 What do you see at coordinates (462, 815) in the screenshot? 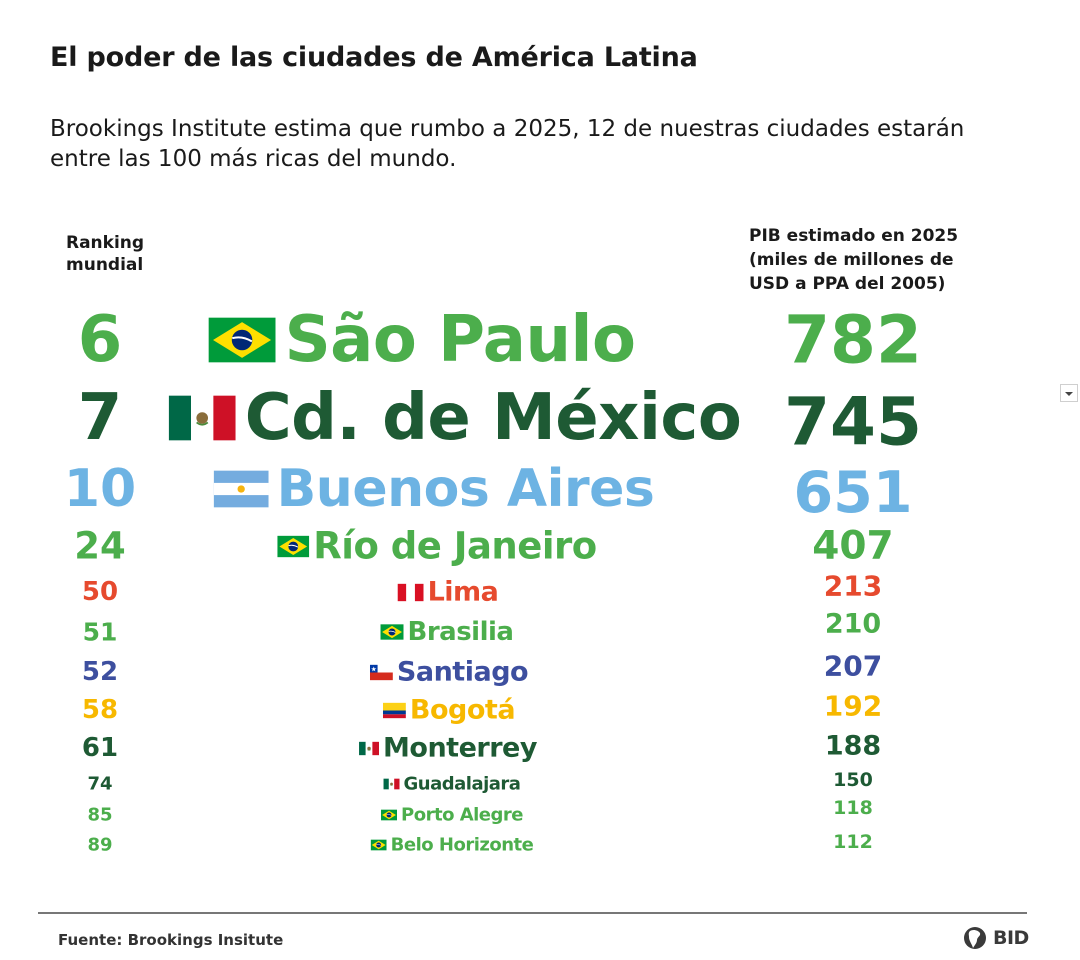
I see `city-name: Porto Alegre` at bounding box center [462, 815].